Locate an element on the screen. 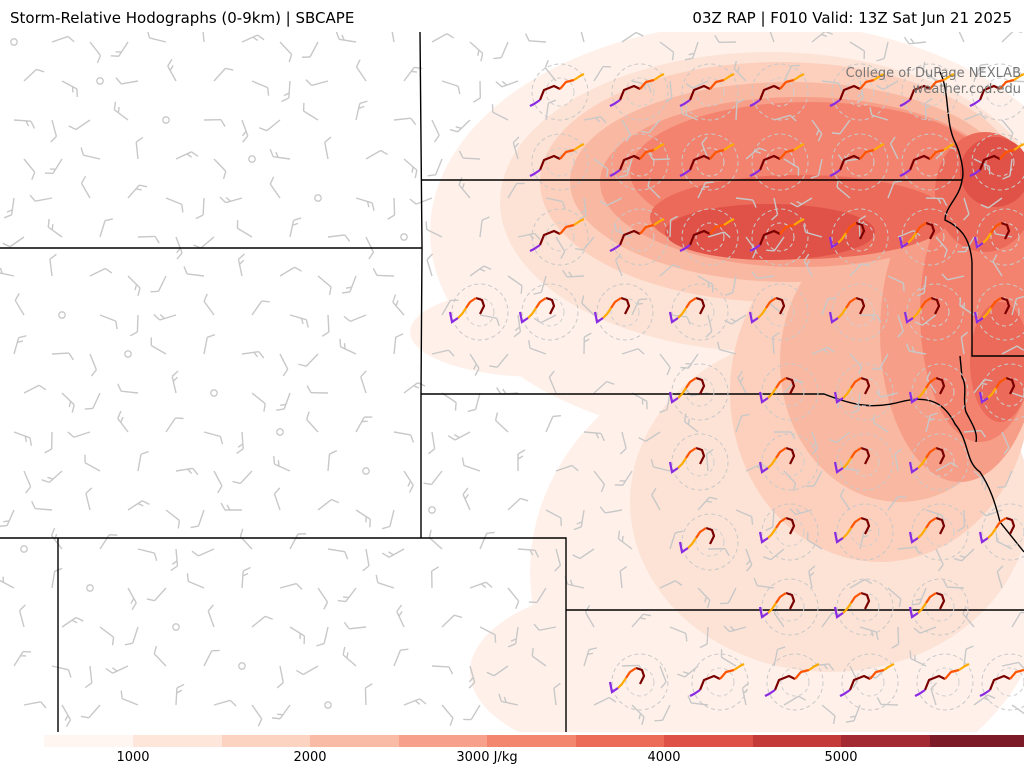 This screenshot has height=768, width=1024. credit-url: weather.cod.edu is located at coordinates (966, 89).